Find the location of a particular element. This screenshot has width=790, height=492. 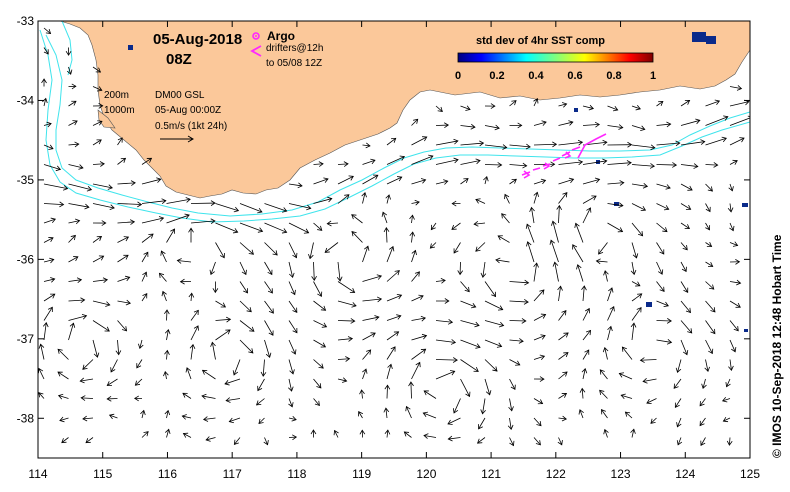

lon-label: 117 is located at coordinates (232, 474).